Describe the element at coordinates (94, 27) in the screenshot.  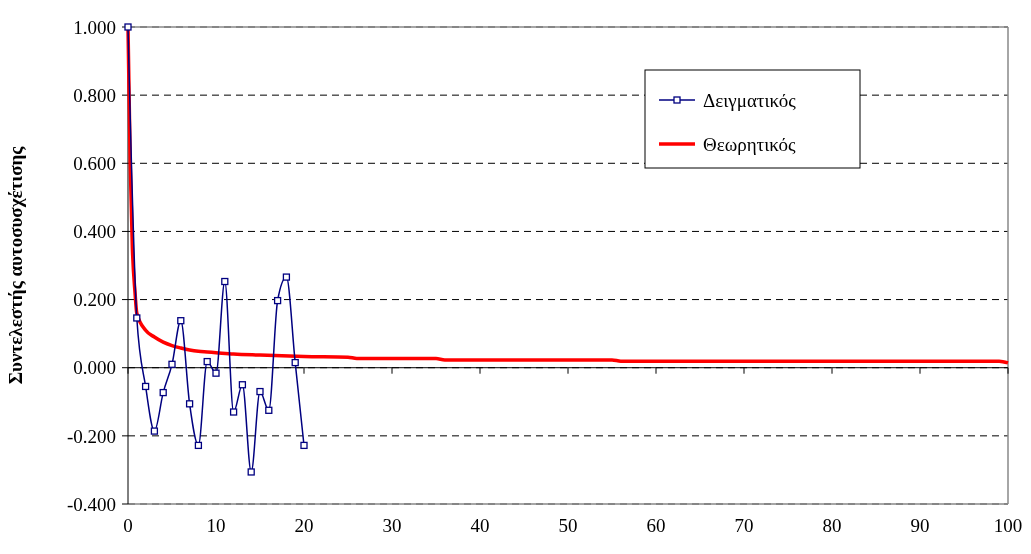
I see `y-tick-label: 1.000` at that location.